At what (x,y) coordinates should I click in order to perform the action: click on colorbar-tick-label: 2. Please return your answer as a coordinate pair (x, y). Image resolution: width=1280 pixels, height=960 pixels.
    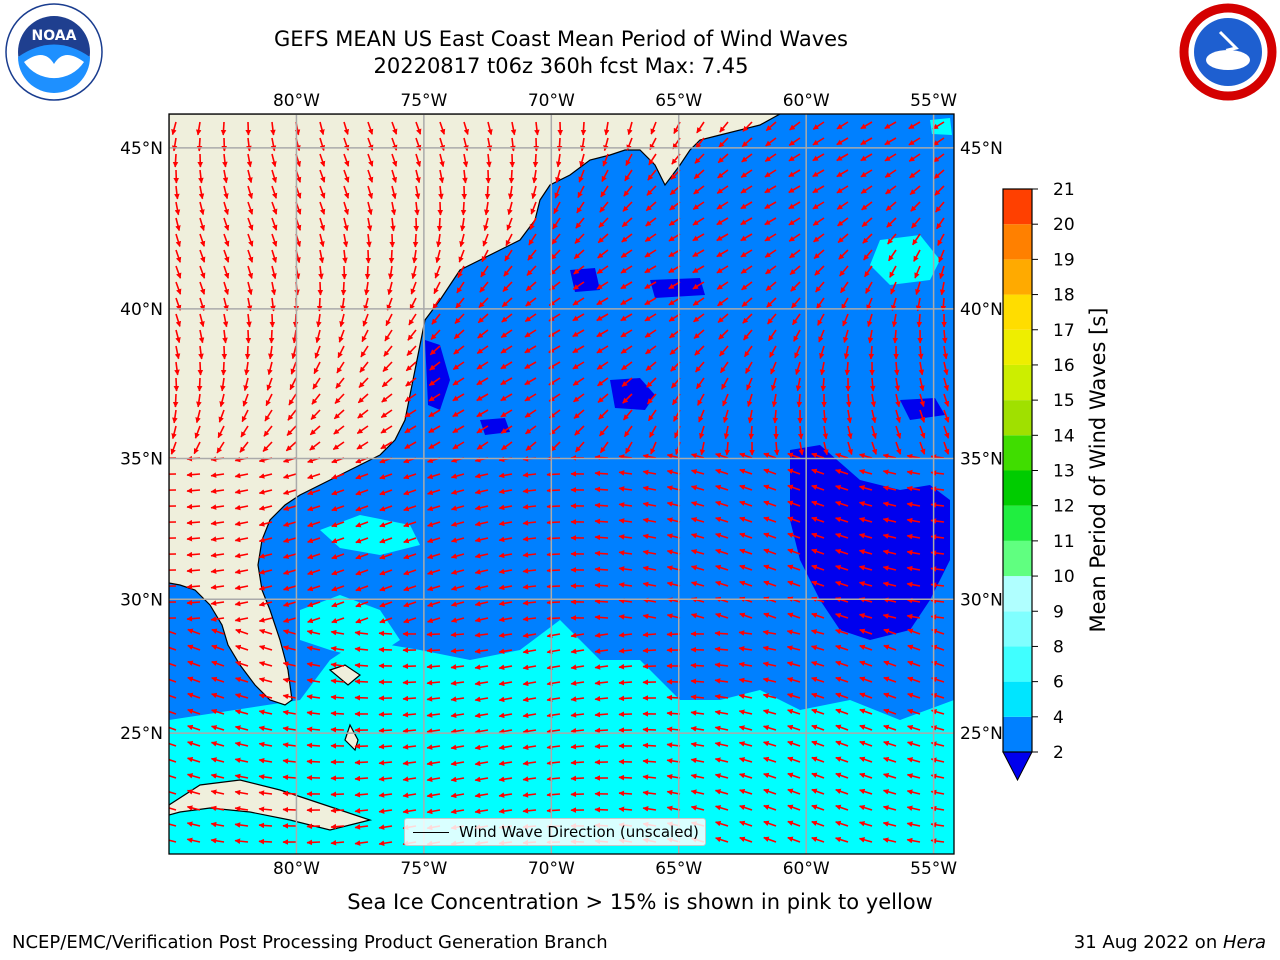
    Looking at the image, I should click on (1058, 753).